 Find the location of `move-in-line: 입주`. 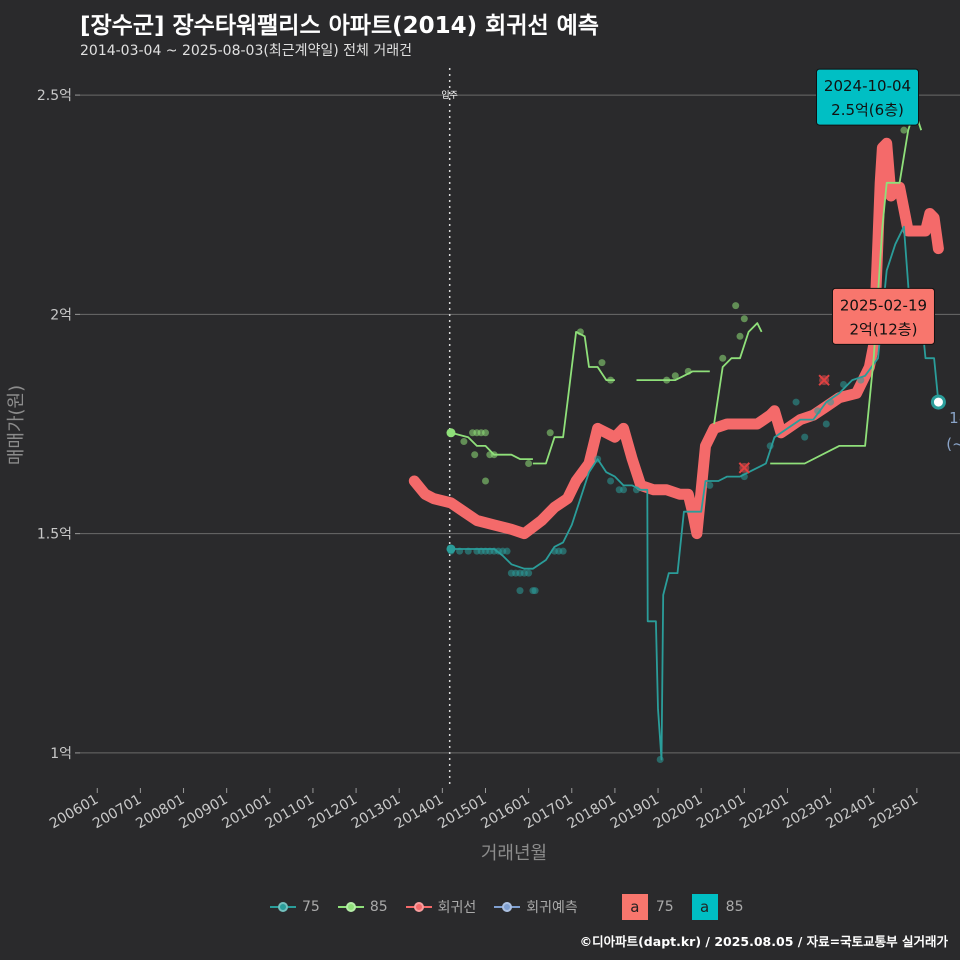

move-in-line: 입주 is located at coordinates (449, 428).